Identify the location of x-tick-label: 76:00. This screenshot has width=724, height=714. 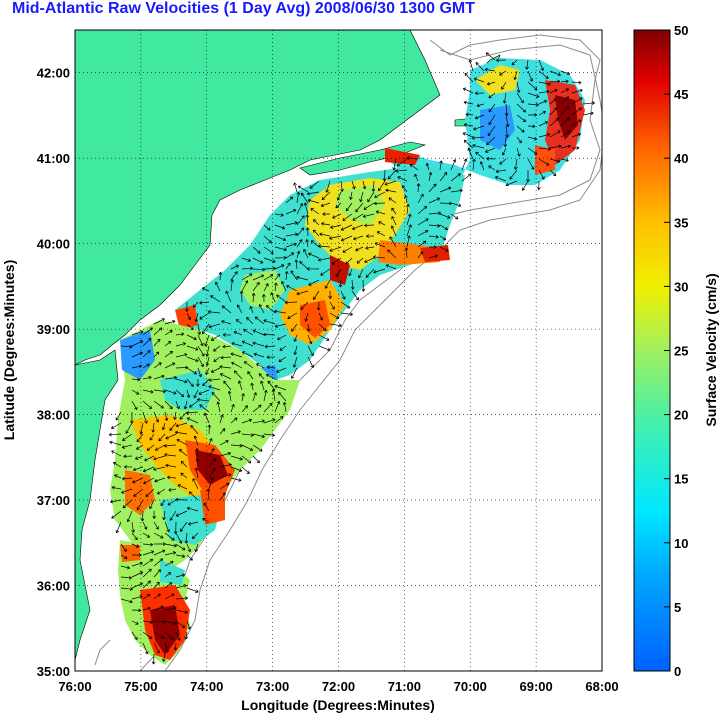
(74, 686).